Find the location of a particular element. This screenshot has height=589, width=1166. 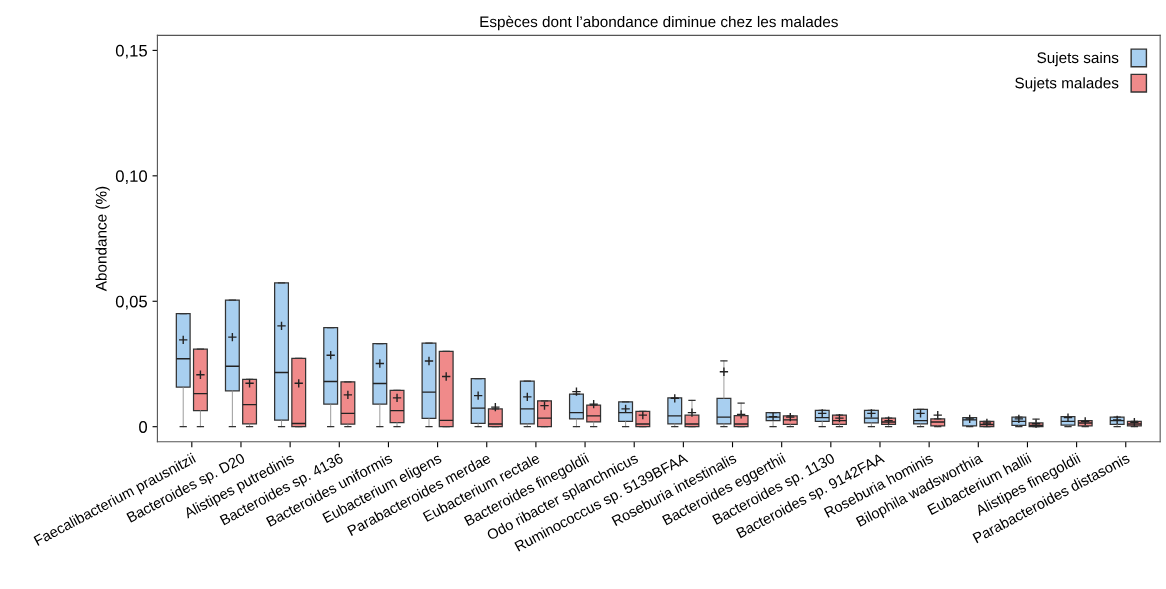

y-tick-label: 0,05 is located at coordinates (131, 302).